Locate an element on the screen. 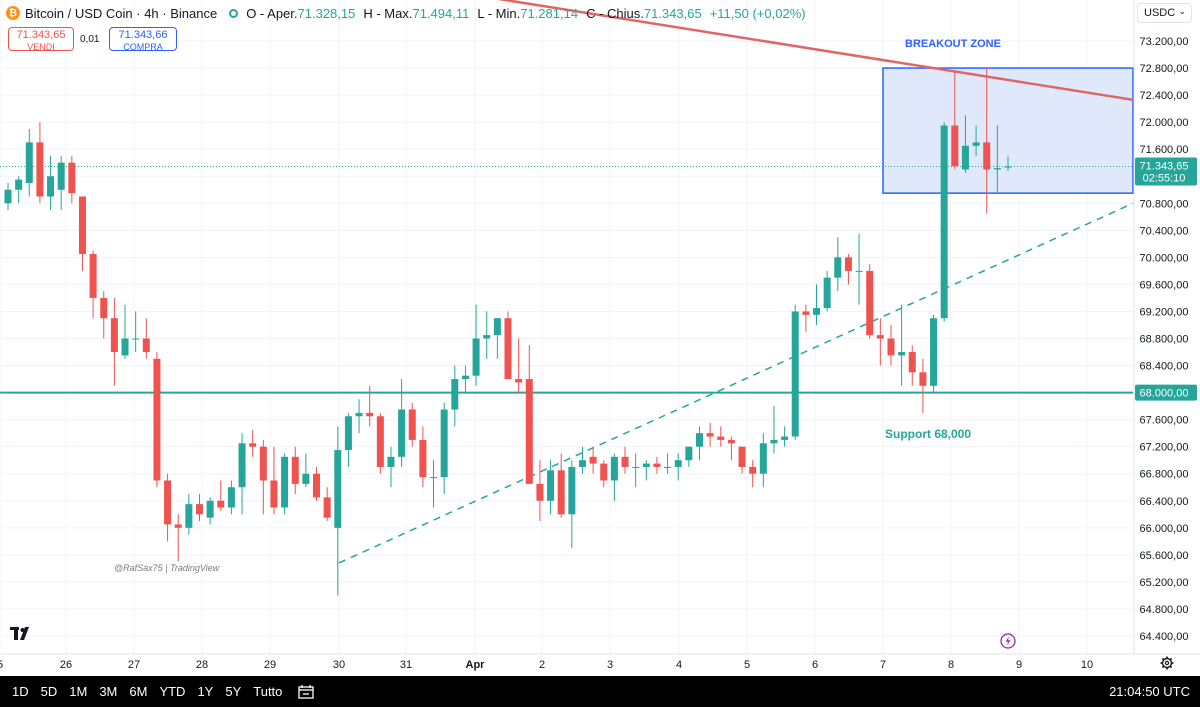 The height and width of the screenshot is (707, 1200). timeframe-button: 6M is located at coordinates (138, 691).